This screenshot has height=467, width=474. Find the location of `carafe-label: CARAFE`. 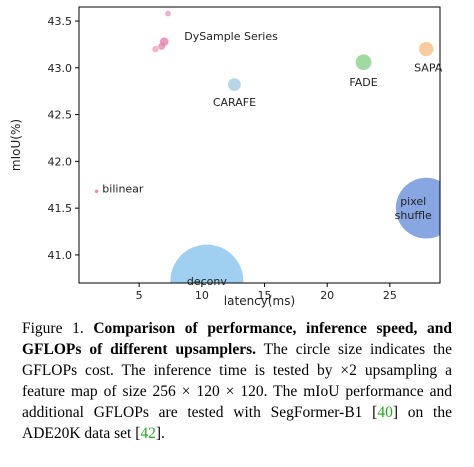

carafe-label: CARAFE is located at coordinates (234, 102).